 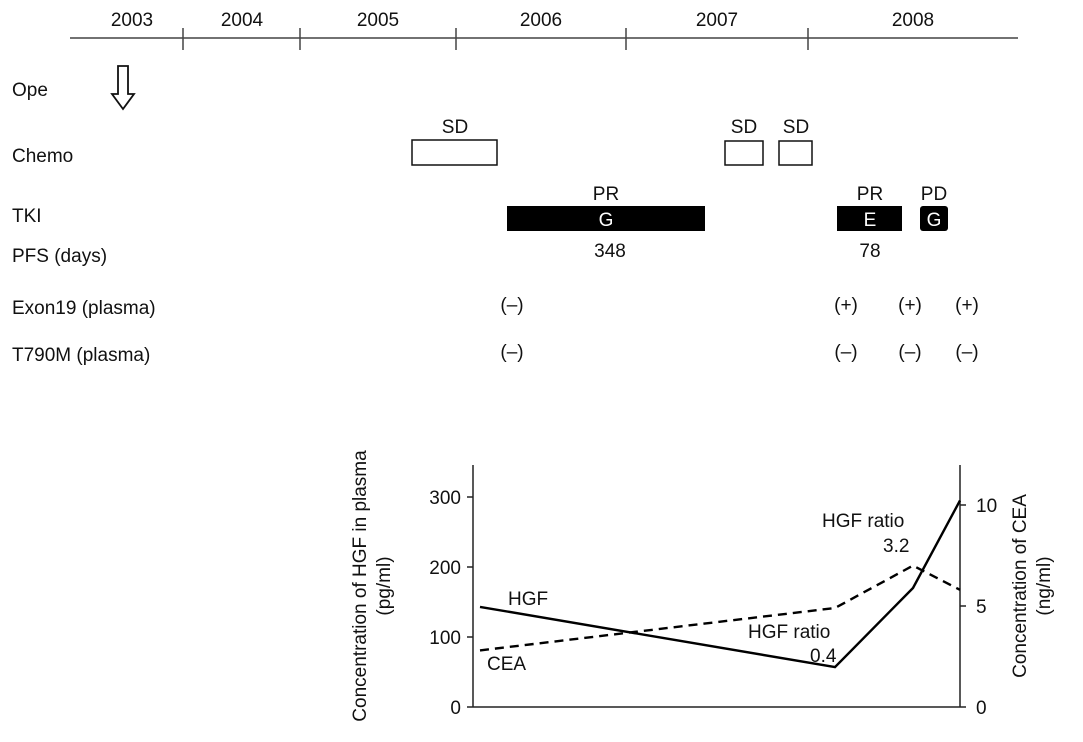 What do you see at coordinates (27, 216) in the screenshot?
I see `row-label-tki: TKI` at bounding box center [27, 216].